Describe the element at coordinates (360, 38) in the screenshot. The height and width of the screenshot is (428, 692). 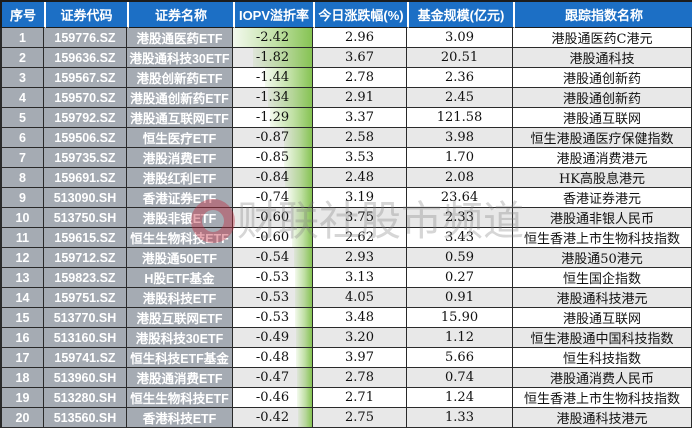
I see `cell-change: 2.96` at that location.